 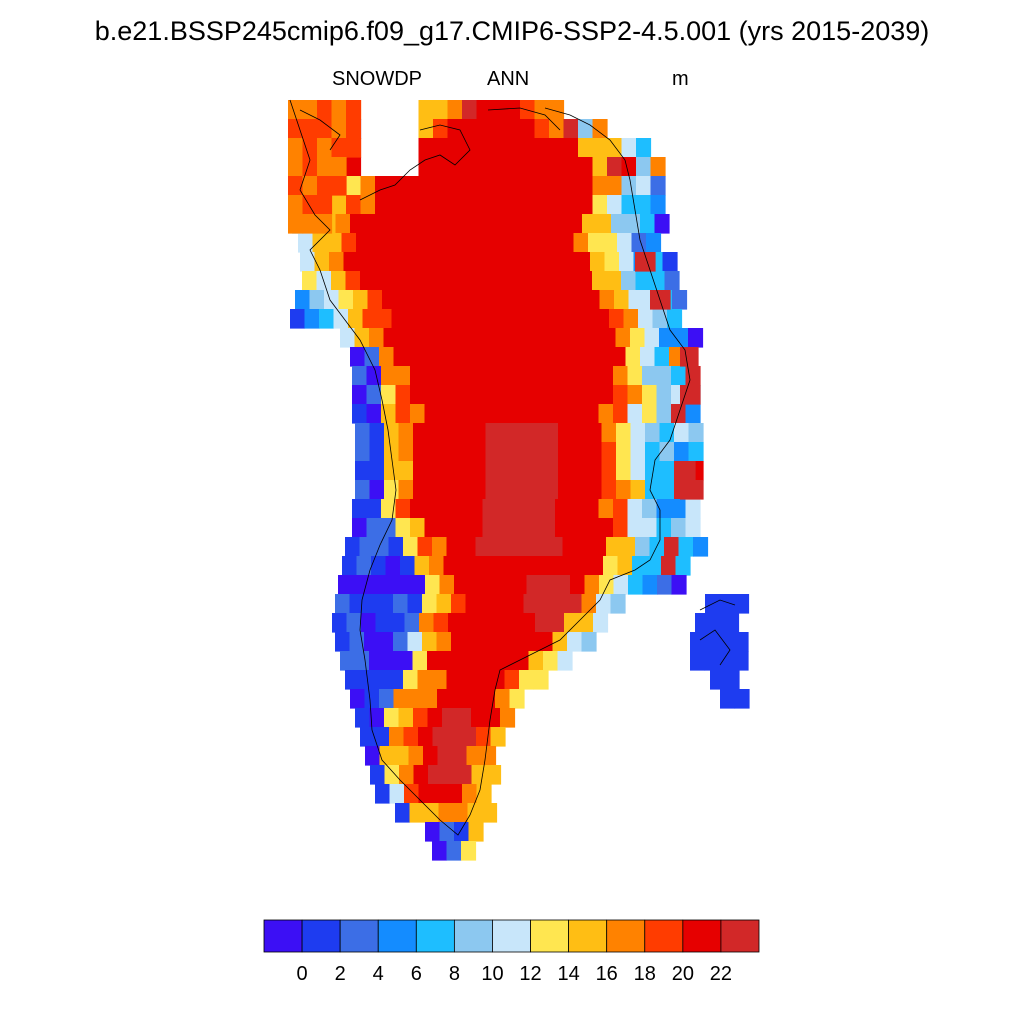 What do you see at coordinates (511, 936) in the screenshot?
I see `colorbar-boxes` at bounding box center [511, 936].